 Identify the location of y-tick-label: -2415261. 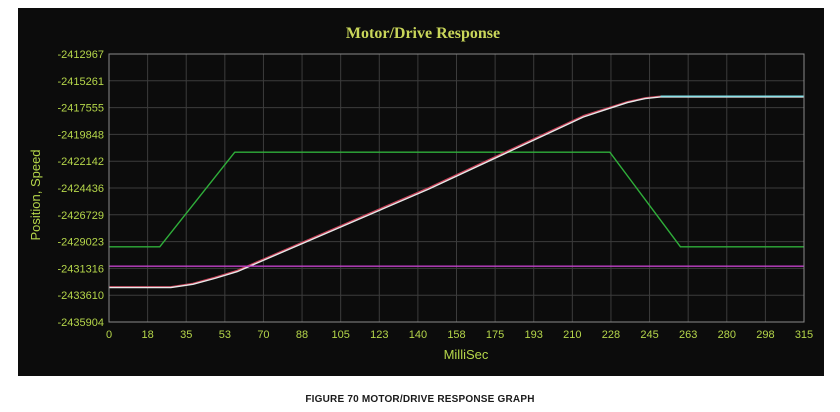
(81, 82).